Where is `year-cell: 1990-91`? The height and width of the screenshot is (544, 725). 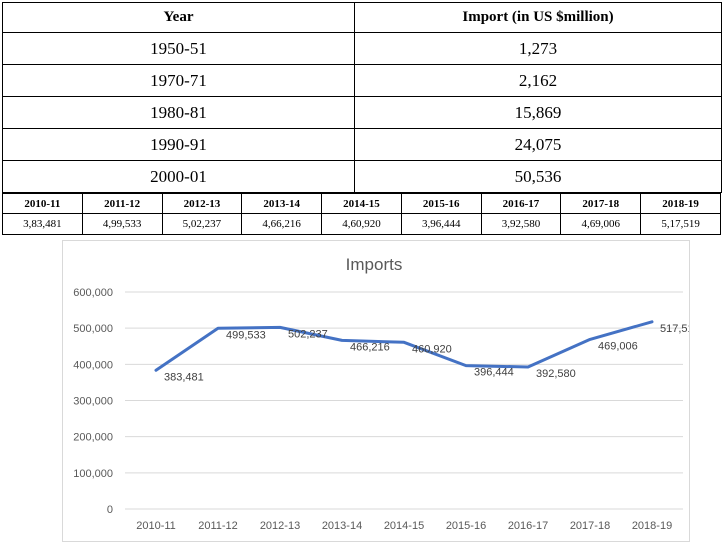
year-cell: 1990-91 is located at coordinates (178, 144).